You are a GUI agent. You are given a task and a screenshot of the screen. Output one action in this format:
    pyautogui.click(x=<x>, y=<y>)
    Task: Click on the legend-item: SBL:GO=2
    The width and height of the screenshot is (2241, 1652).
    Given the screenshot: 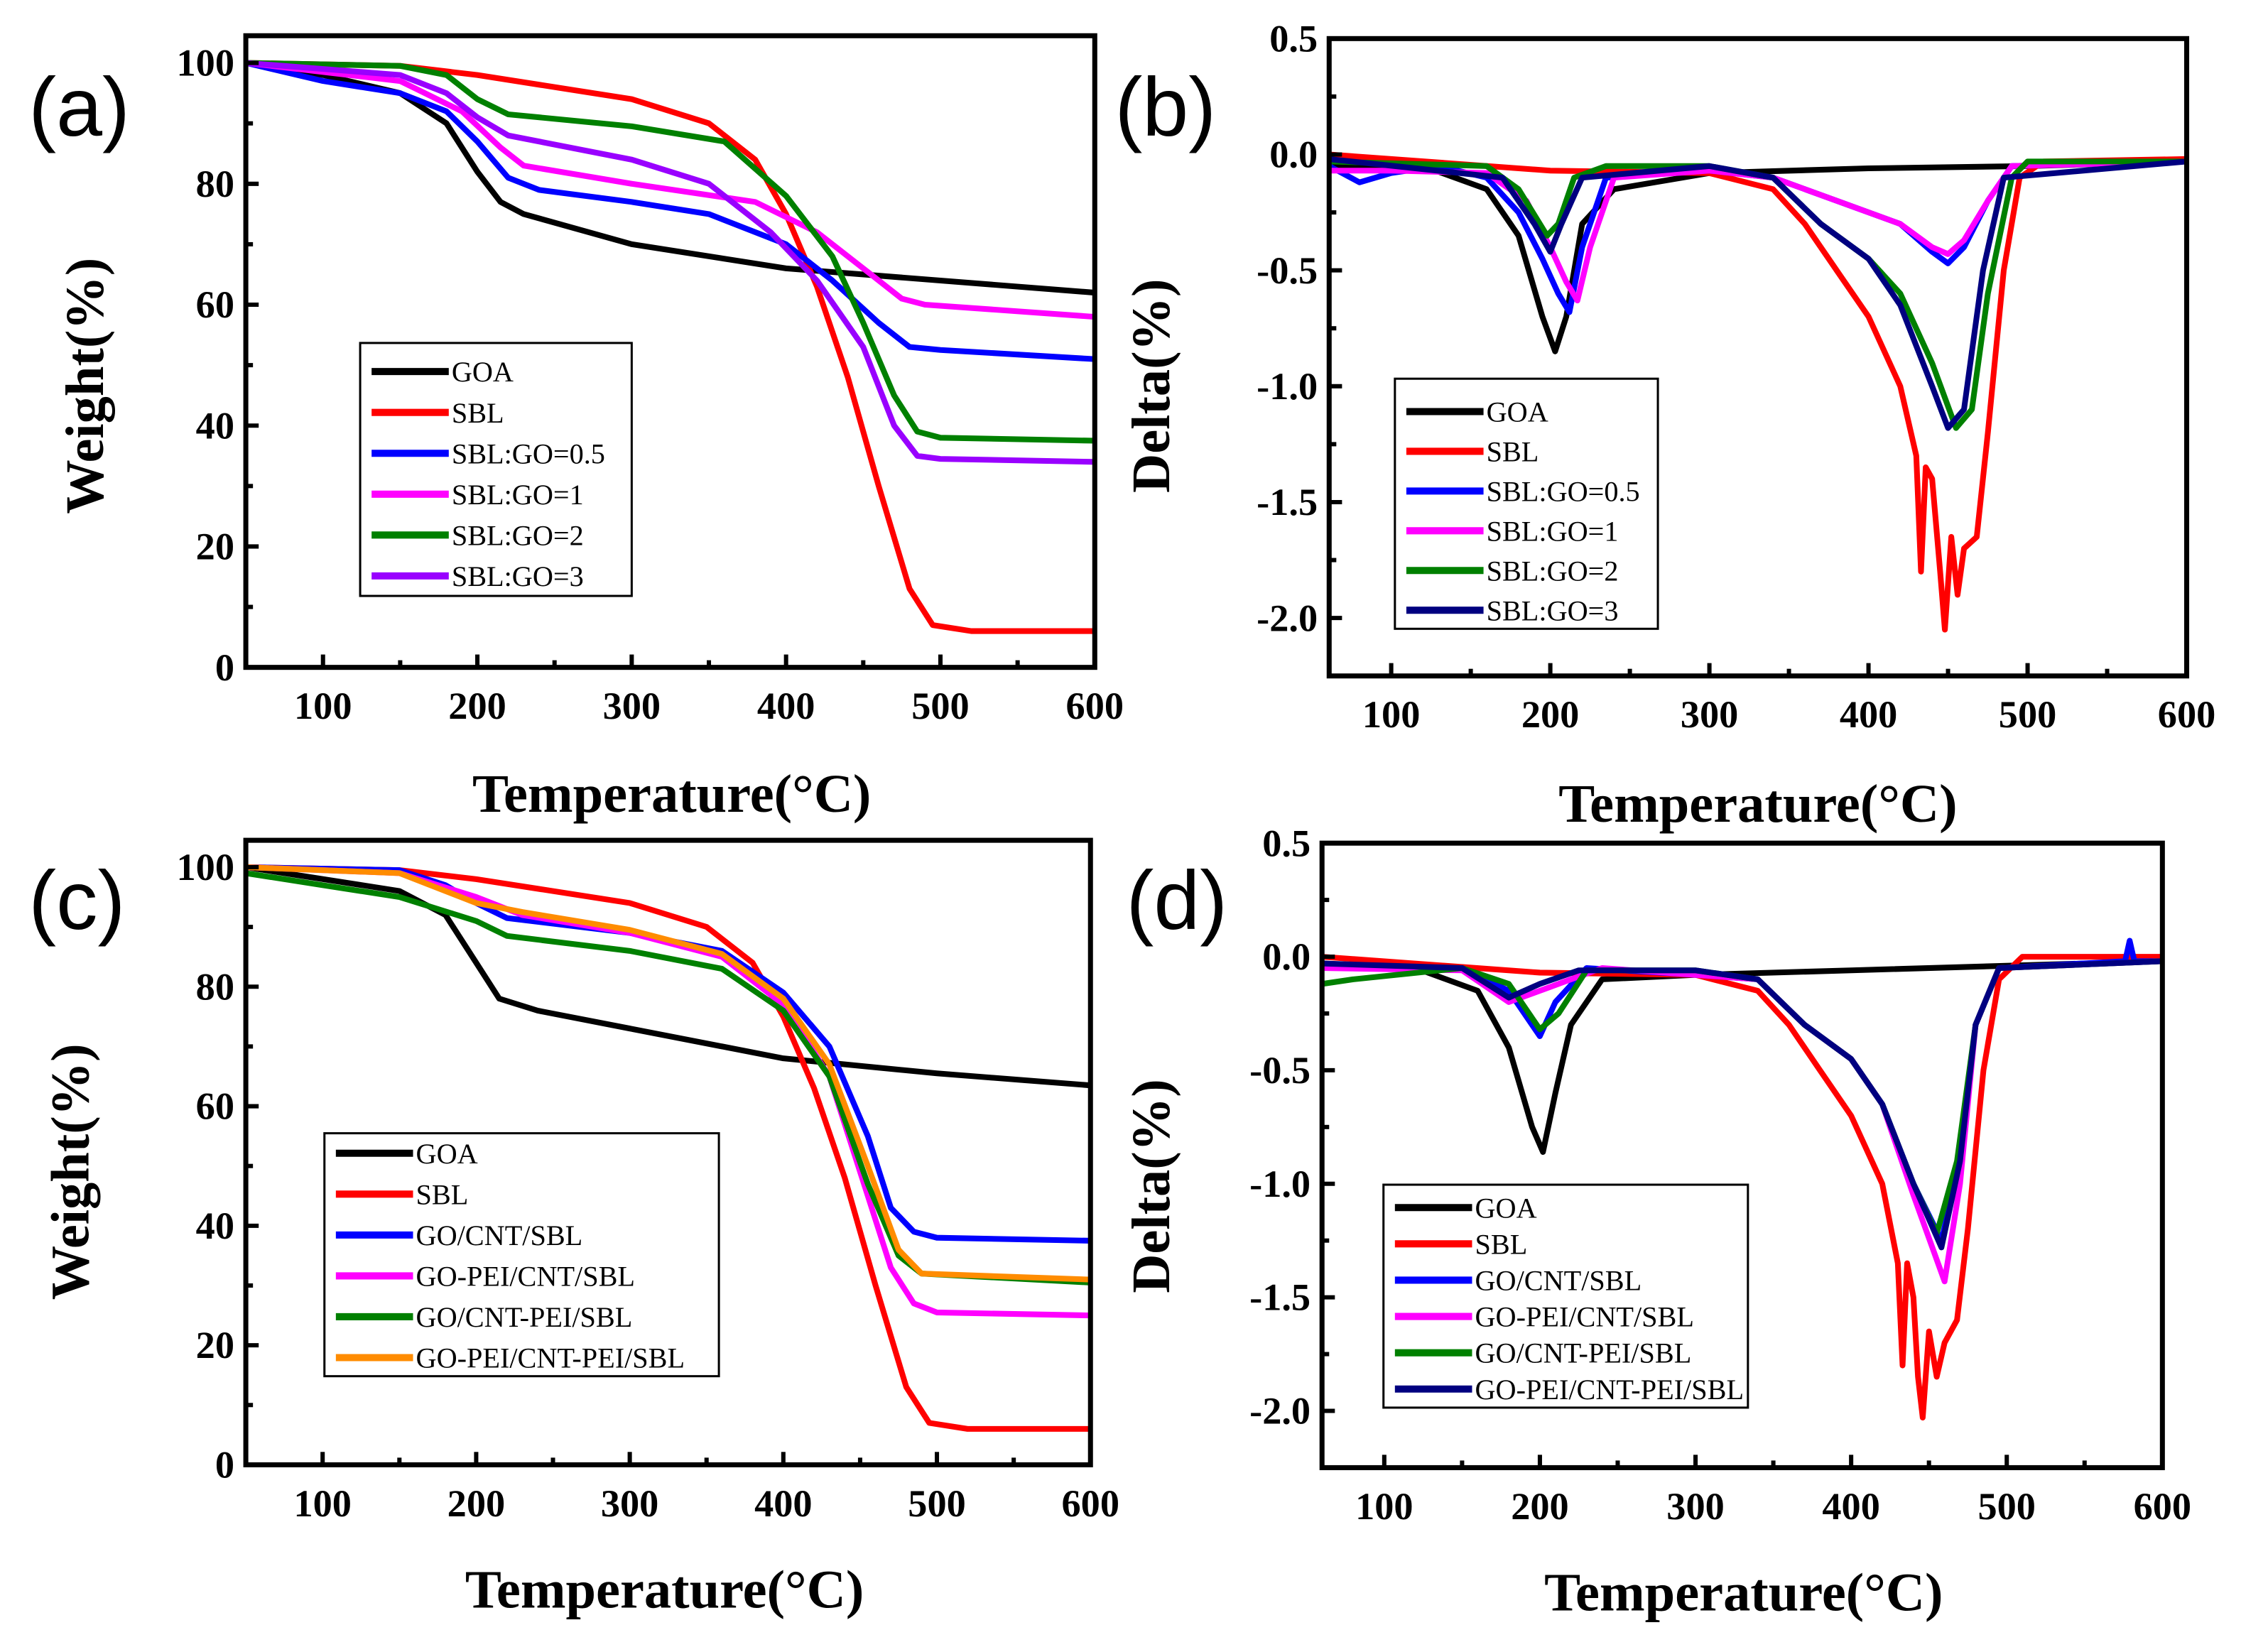 What is the action you would take?
    pyautogui.click(x=1512, y=571)
    